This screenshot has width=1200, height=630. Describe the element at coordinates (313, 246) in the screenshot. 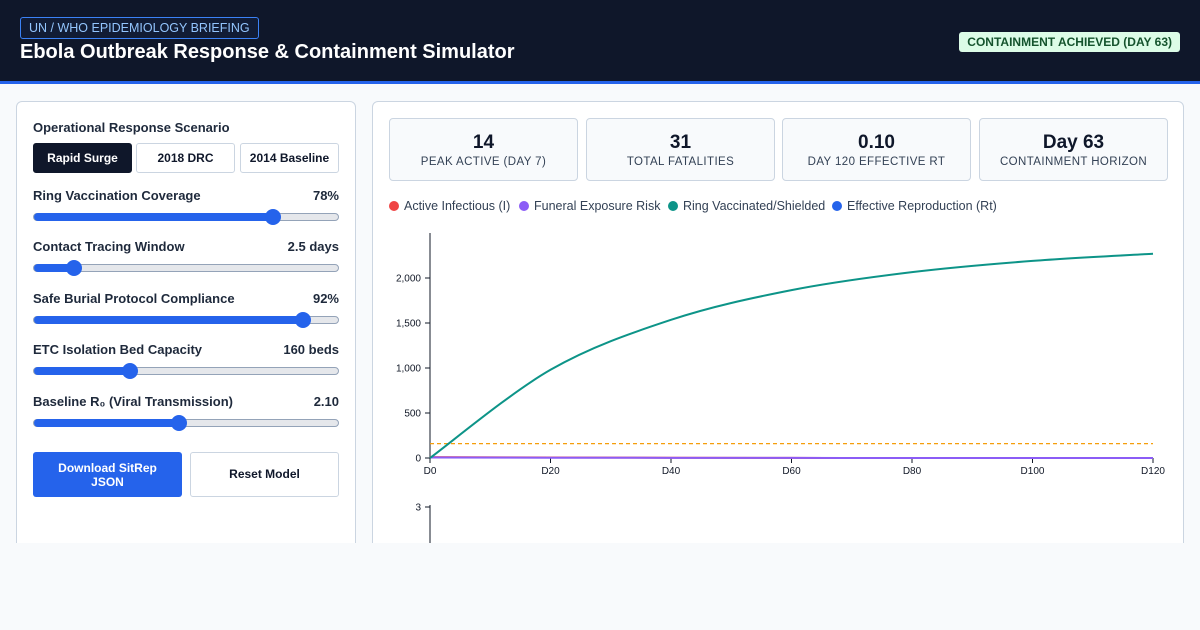

I see `param-value-tracing: 2.5 days` at that location.